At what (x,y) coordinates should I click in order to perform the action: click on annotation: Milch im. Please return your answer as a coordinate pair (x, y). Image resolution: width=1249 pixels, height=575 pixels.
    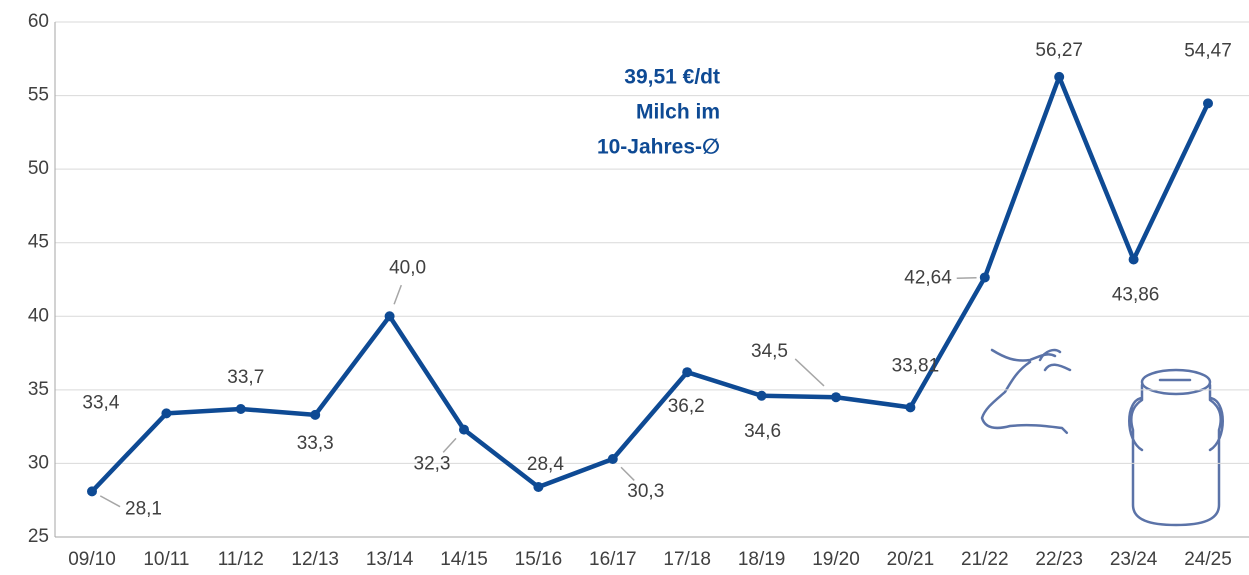
    Looking at the image, I should click on (678, 112).